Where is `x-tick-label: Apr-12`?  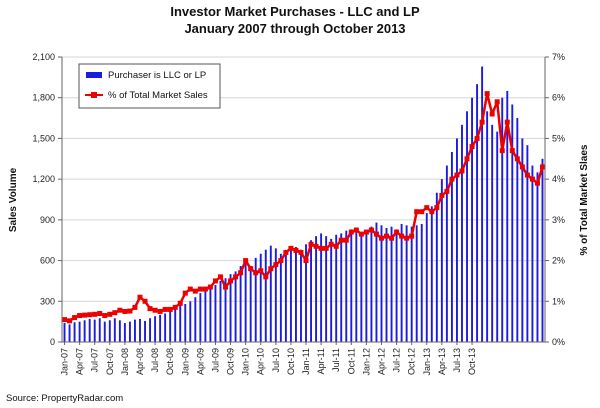 x-tick-label: Apr-12 is located at coordinates (381, 361).